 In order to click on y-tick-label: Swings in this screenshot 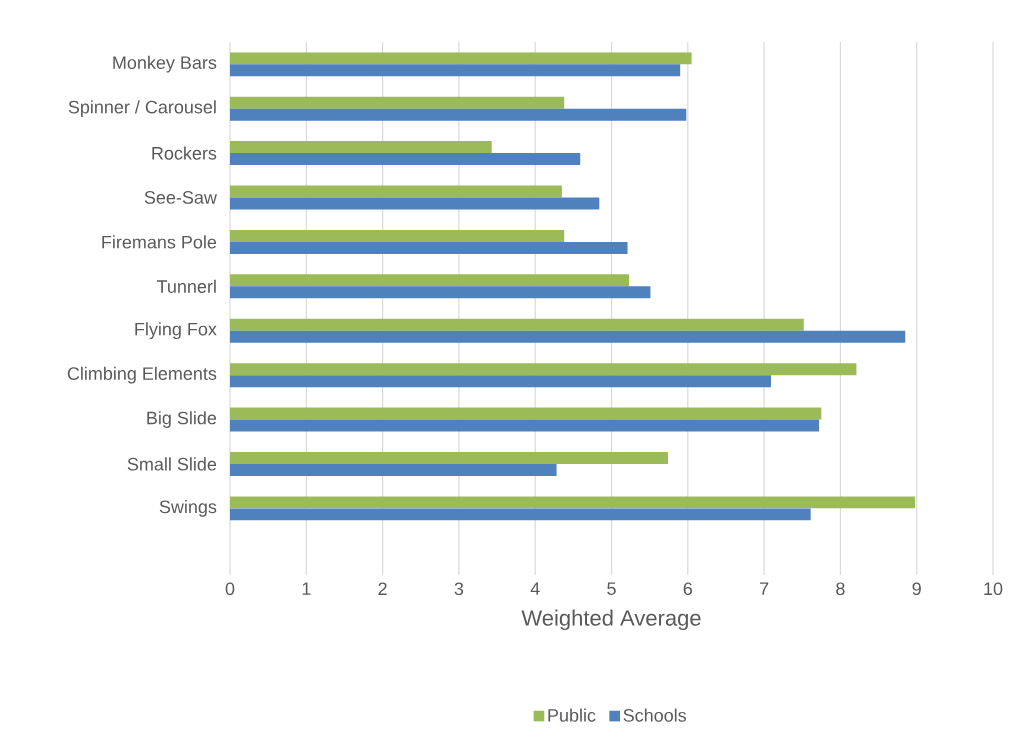, I will do `click(188, 508)`.